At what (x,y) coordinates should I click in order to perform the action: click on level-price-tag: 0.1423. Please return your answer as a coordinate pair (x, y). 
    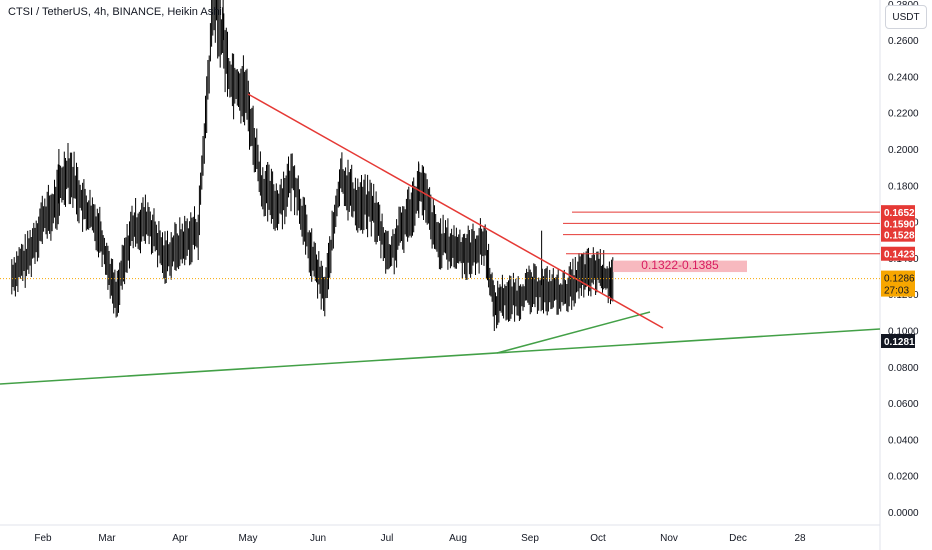
    Looking at the image, I should click on (899, 255).